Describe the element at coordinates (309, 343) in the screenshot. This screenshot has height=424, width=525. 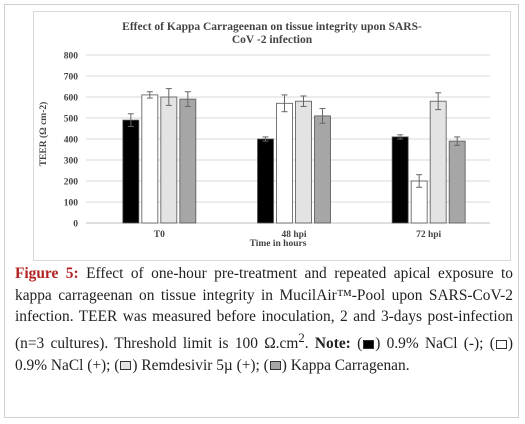
I see `caption-text-period: .` at that location.